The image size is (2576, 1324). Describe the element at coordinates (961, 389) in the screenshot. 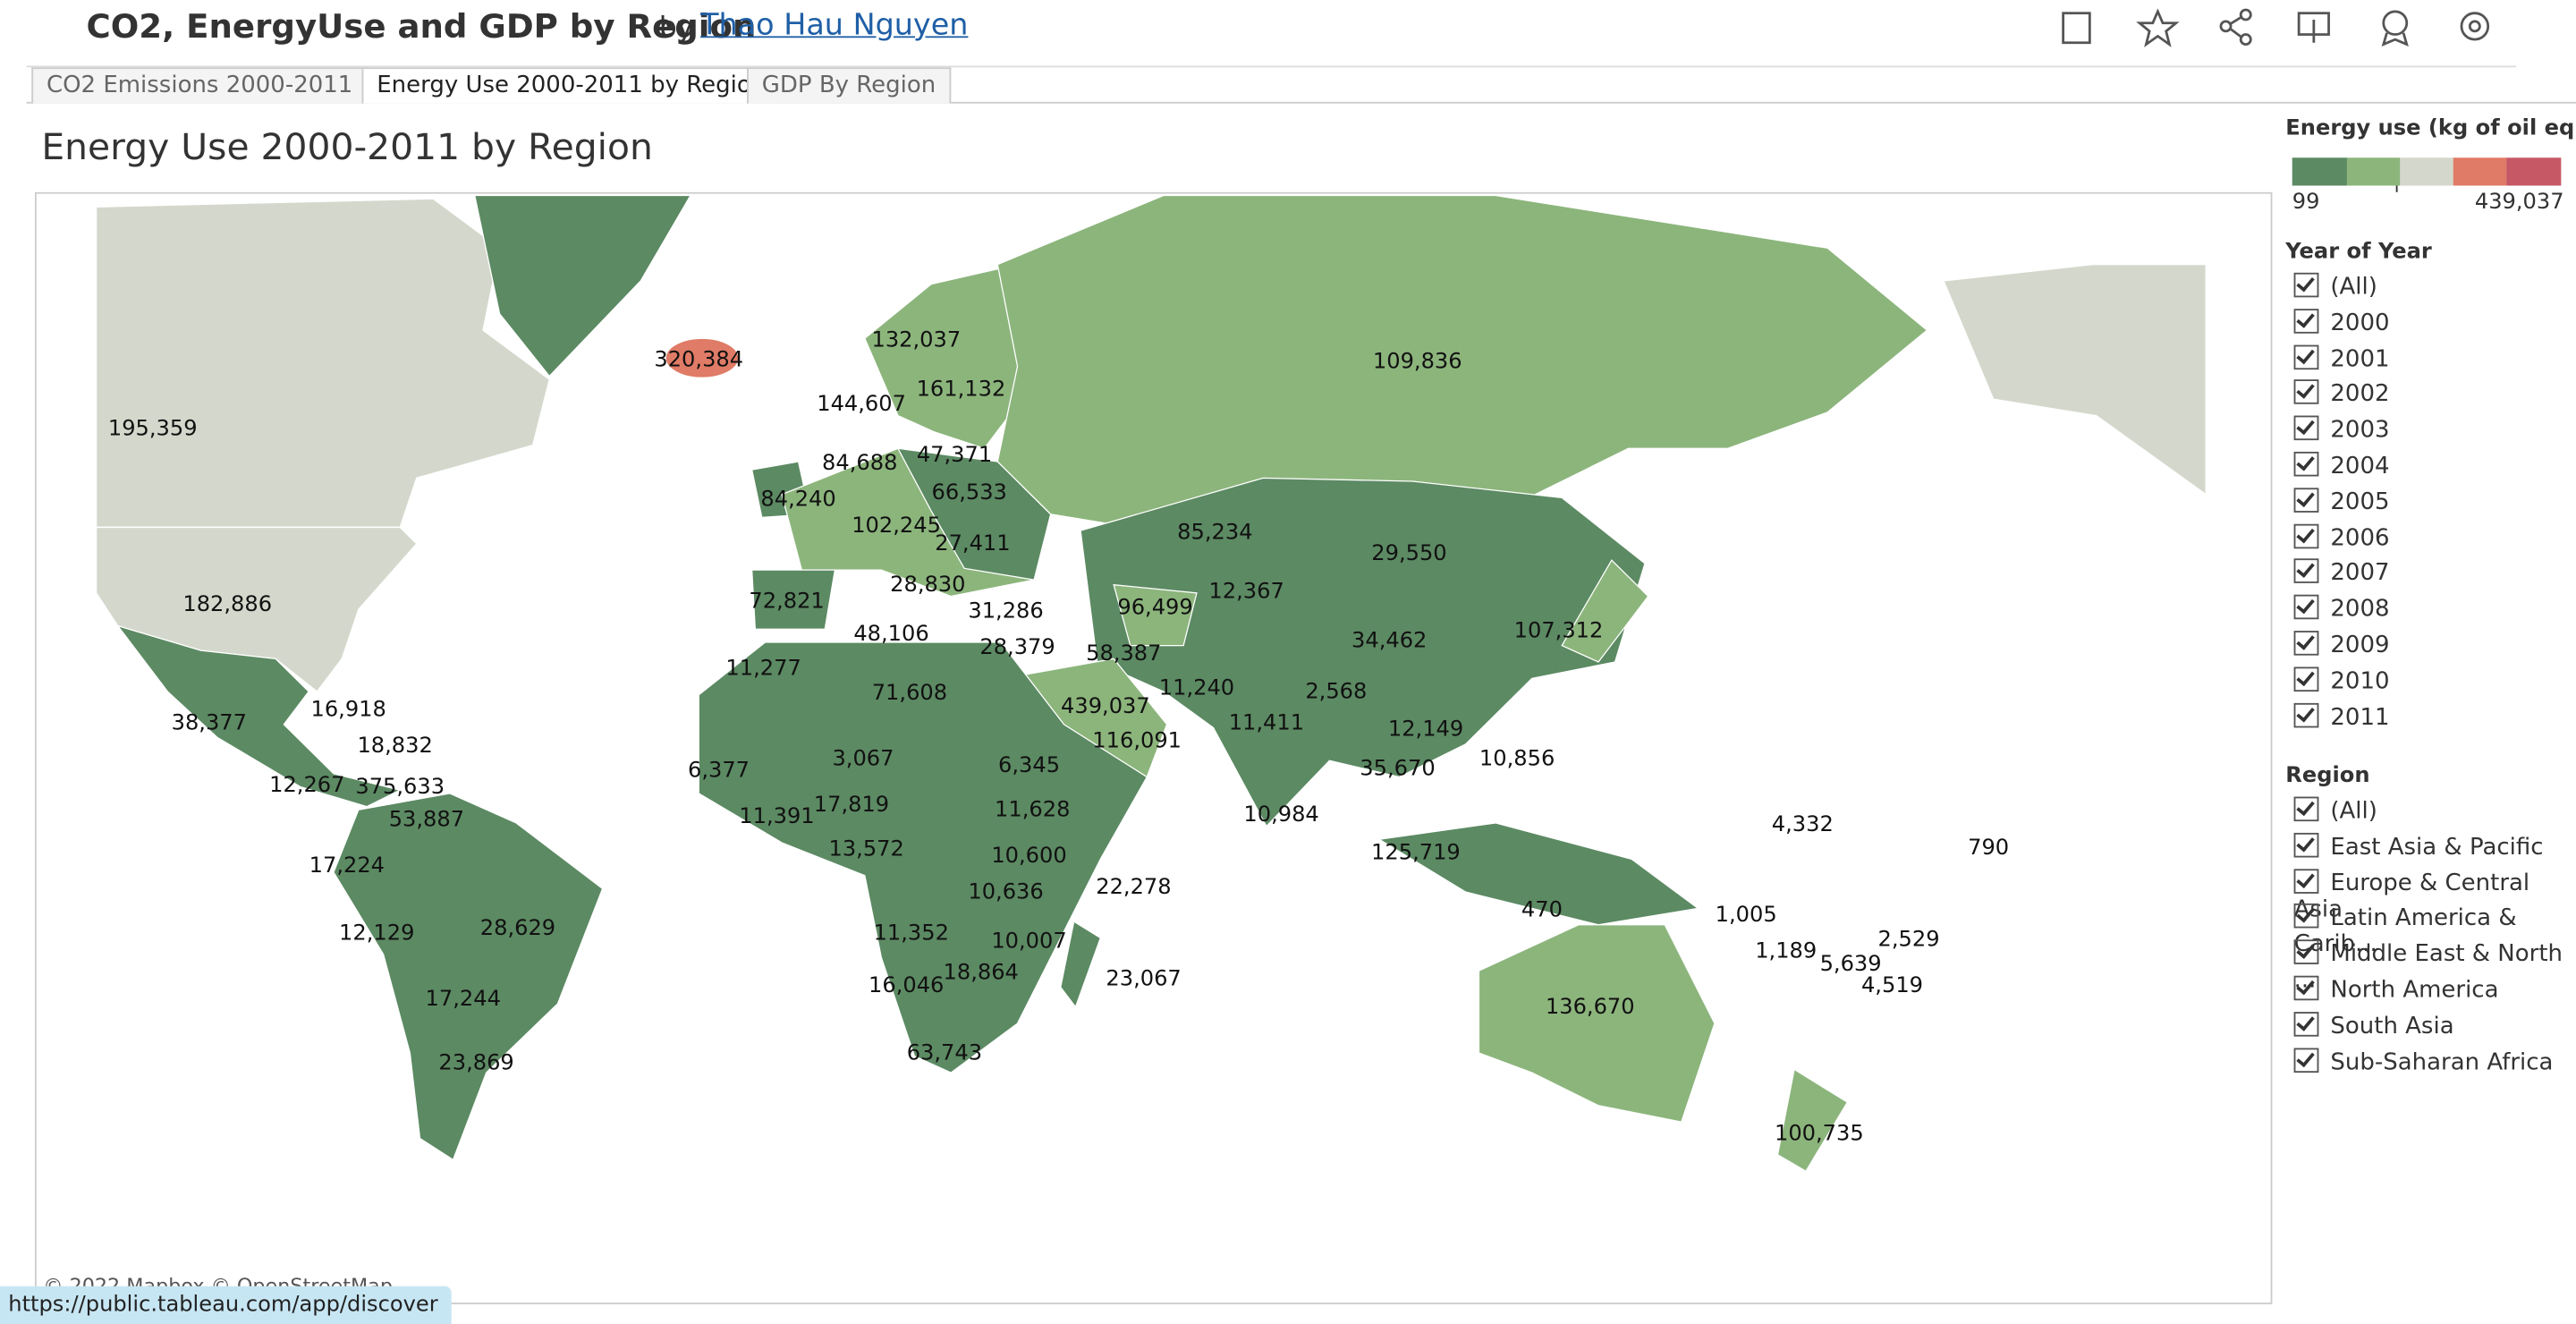

I see `map-label: 161,132` at that location.